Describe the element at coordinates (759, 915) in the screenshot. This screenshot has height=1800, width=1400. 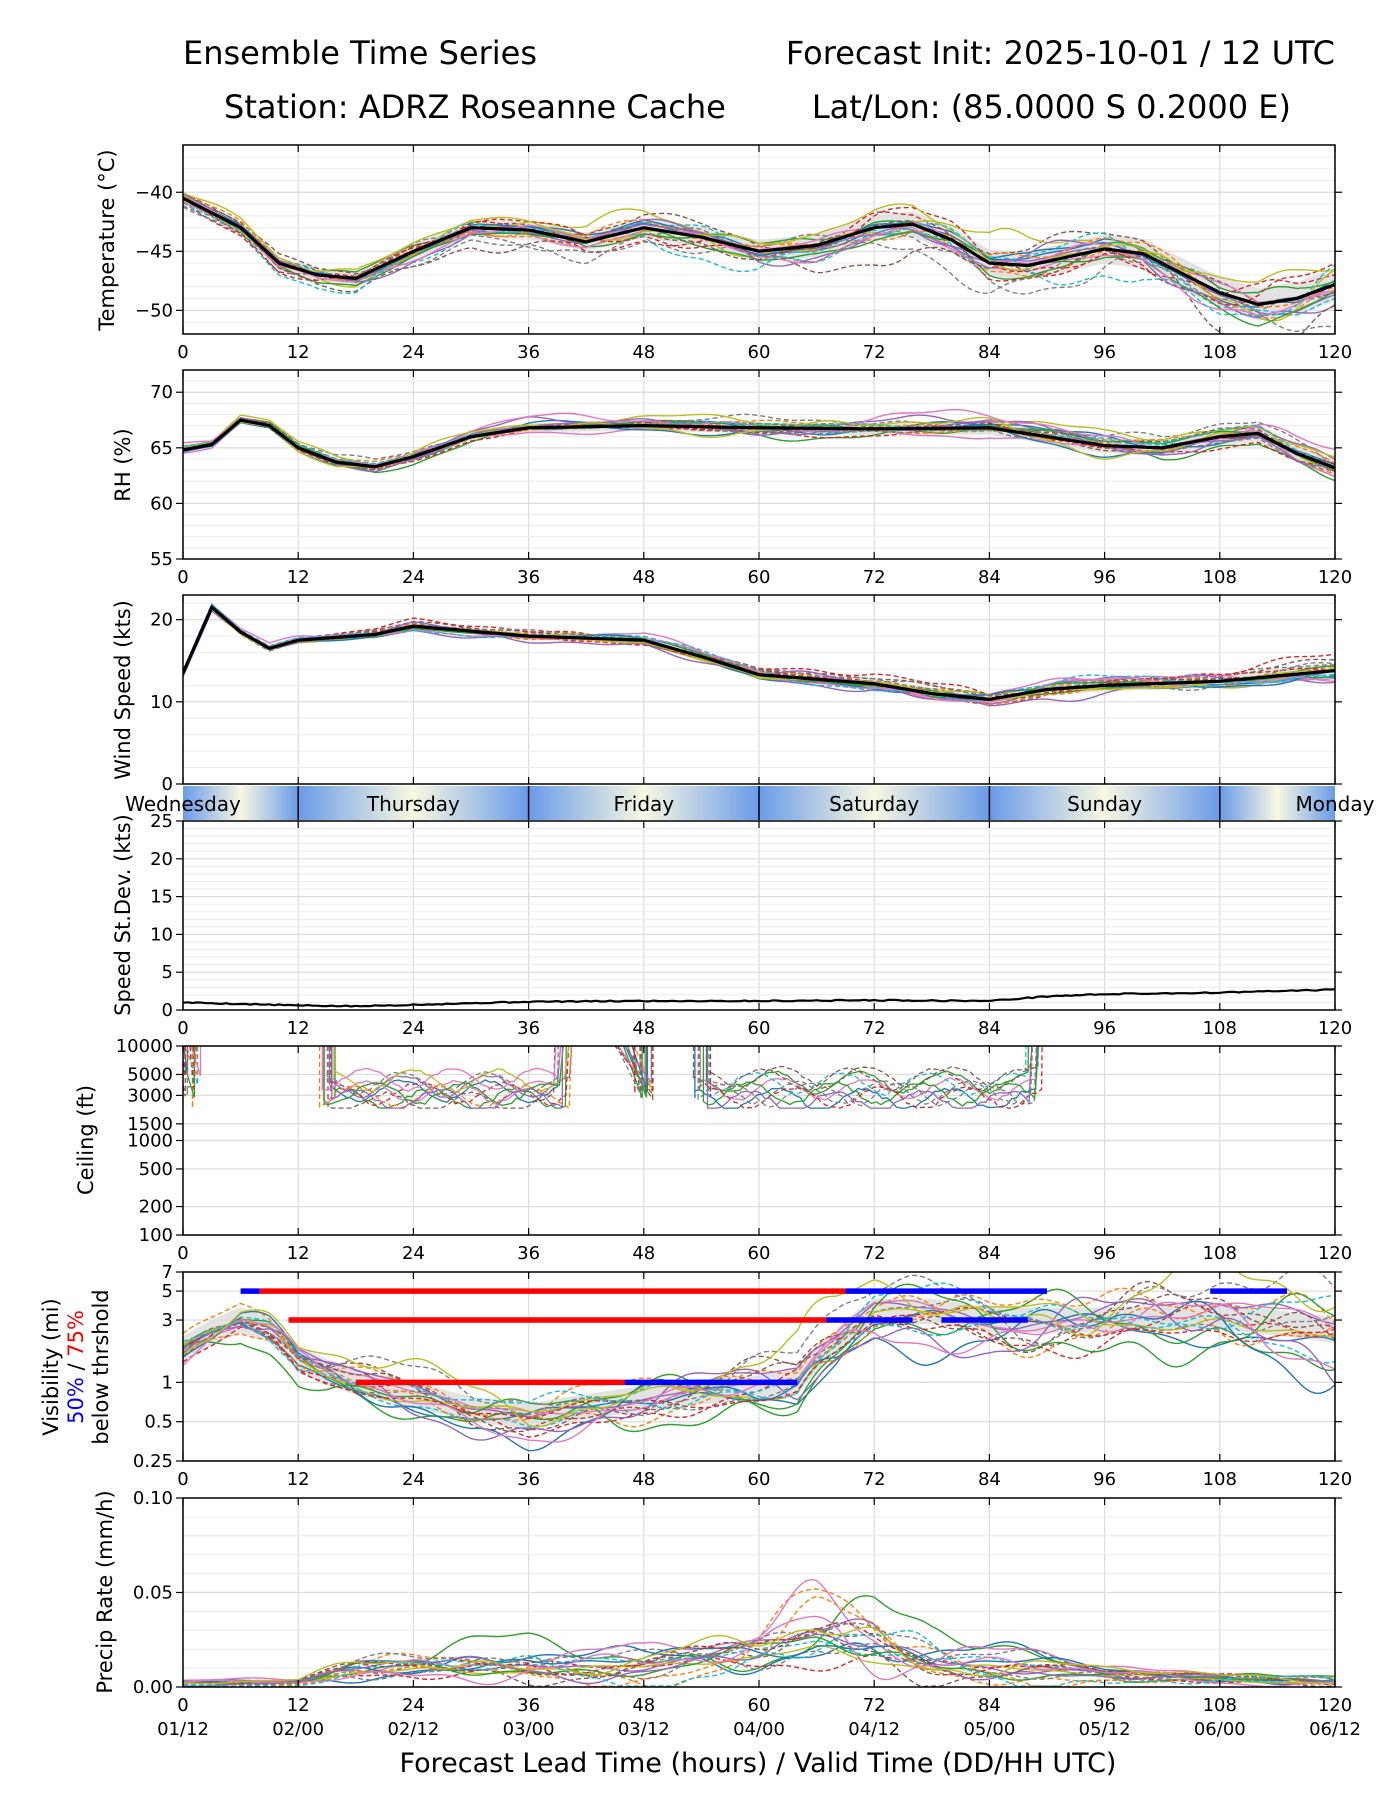
I see `speed_sd-grid` at that location.